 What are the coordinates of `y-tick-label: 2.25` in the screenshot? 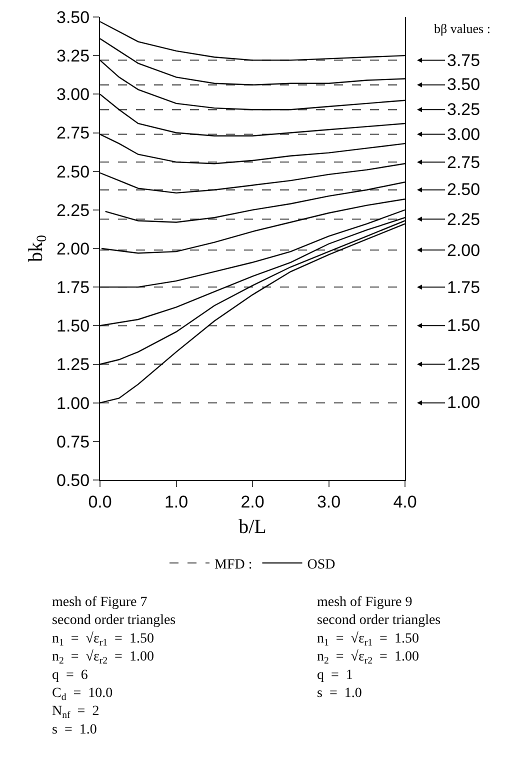 It's located at (73, 210).